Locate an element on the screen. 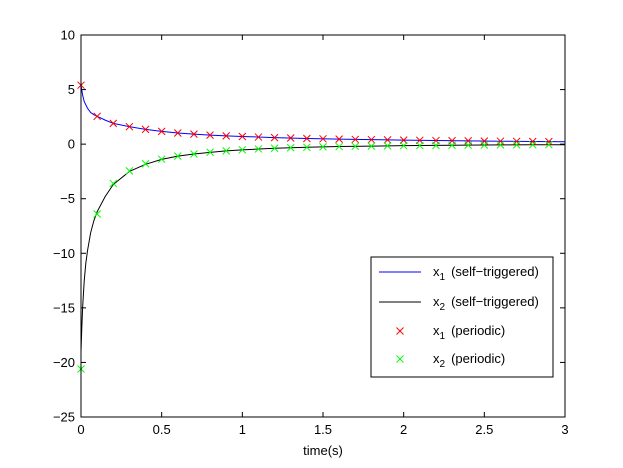 The width and height of the screenshot is (623, 468). legend-entry-0: x1 (self−triggered) is located at coordinates (459, 273).